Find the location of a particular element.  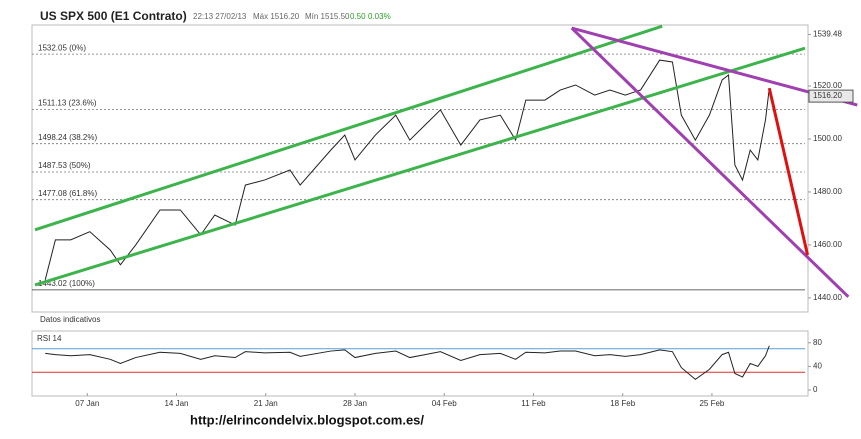

y-tick-label: 80 is located at coordinates (817, 342).